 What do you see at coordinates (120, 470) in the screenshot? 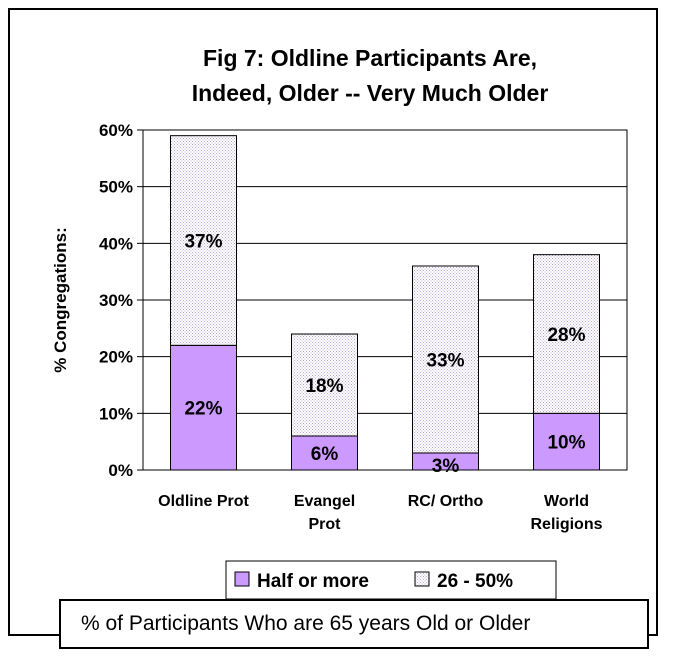
I see `y-tick-label: 0%` at bounding box center [120, 470].